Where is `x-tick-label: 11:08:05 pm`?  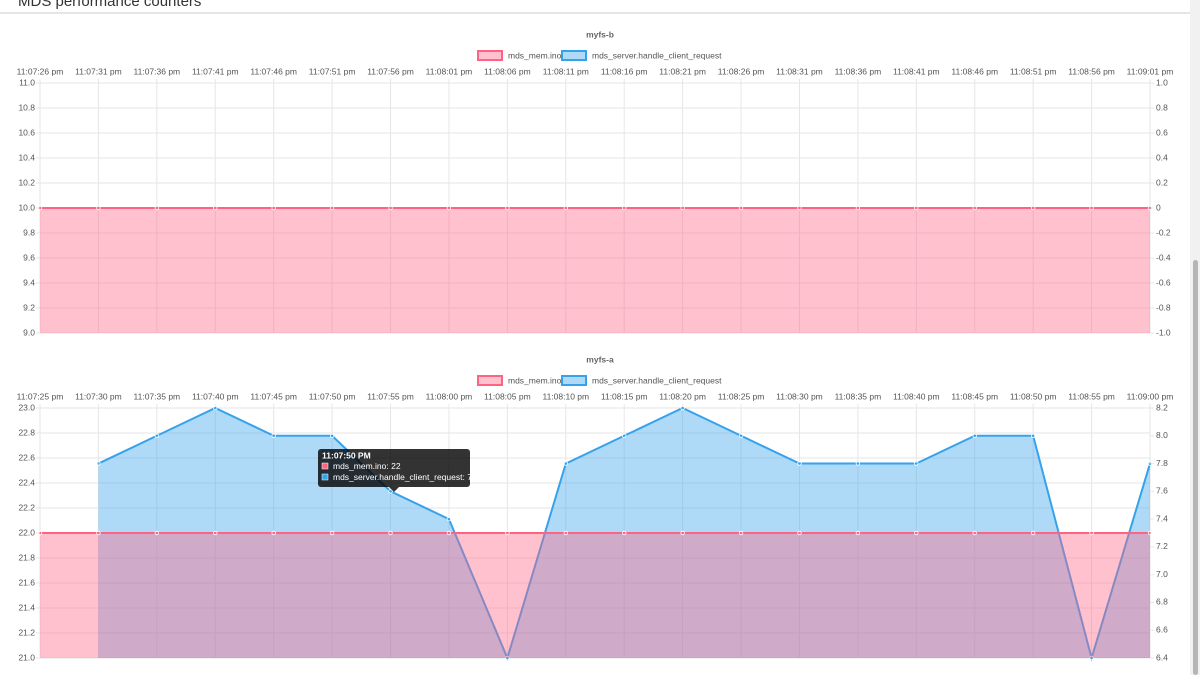 x-tick-label: 11:08:05 pm is located at coordinates (507, 396).